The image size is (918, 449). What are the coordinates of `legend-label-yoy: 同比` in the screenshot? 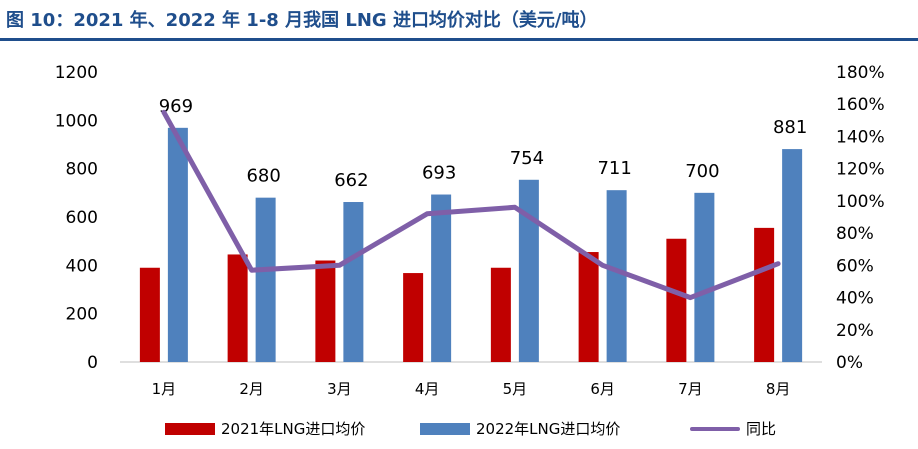 It's located at (761, 429).